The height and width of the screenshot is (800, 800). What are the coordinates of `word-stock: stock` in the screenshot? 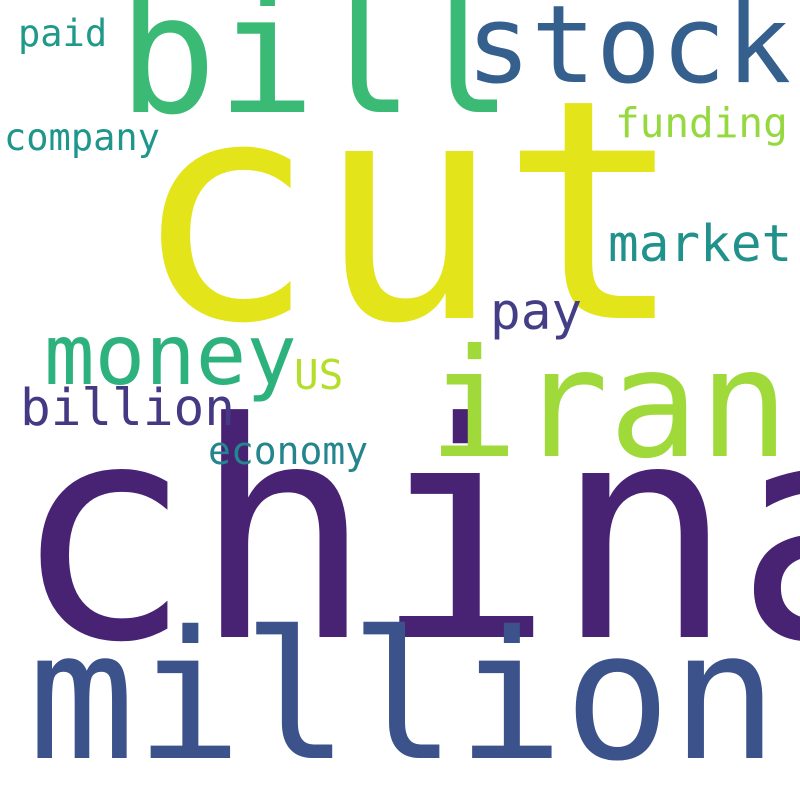 It's located at (629, 54).